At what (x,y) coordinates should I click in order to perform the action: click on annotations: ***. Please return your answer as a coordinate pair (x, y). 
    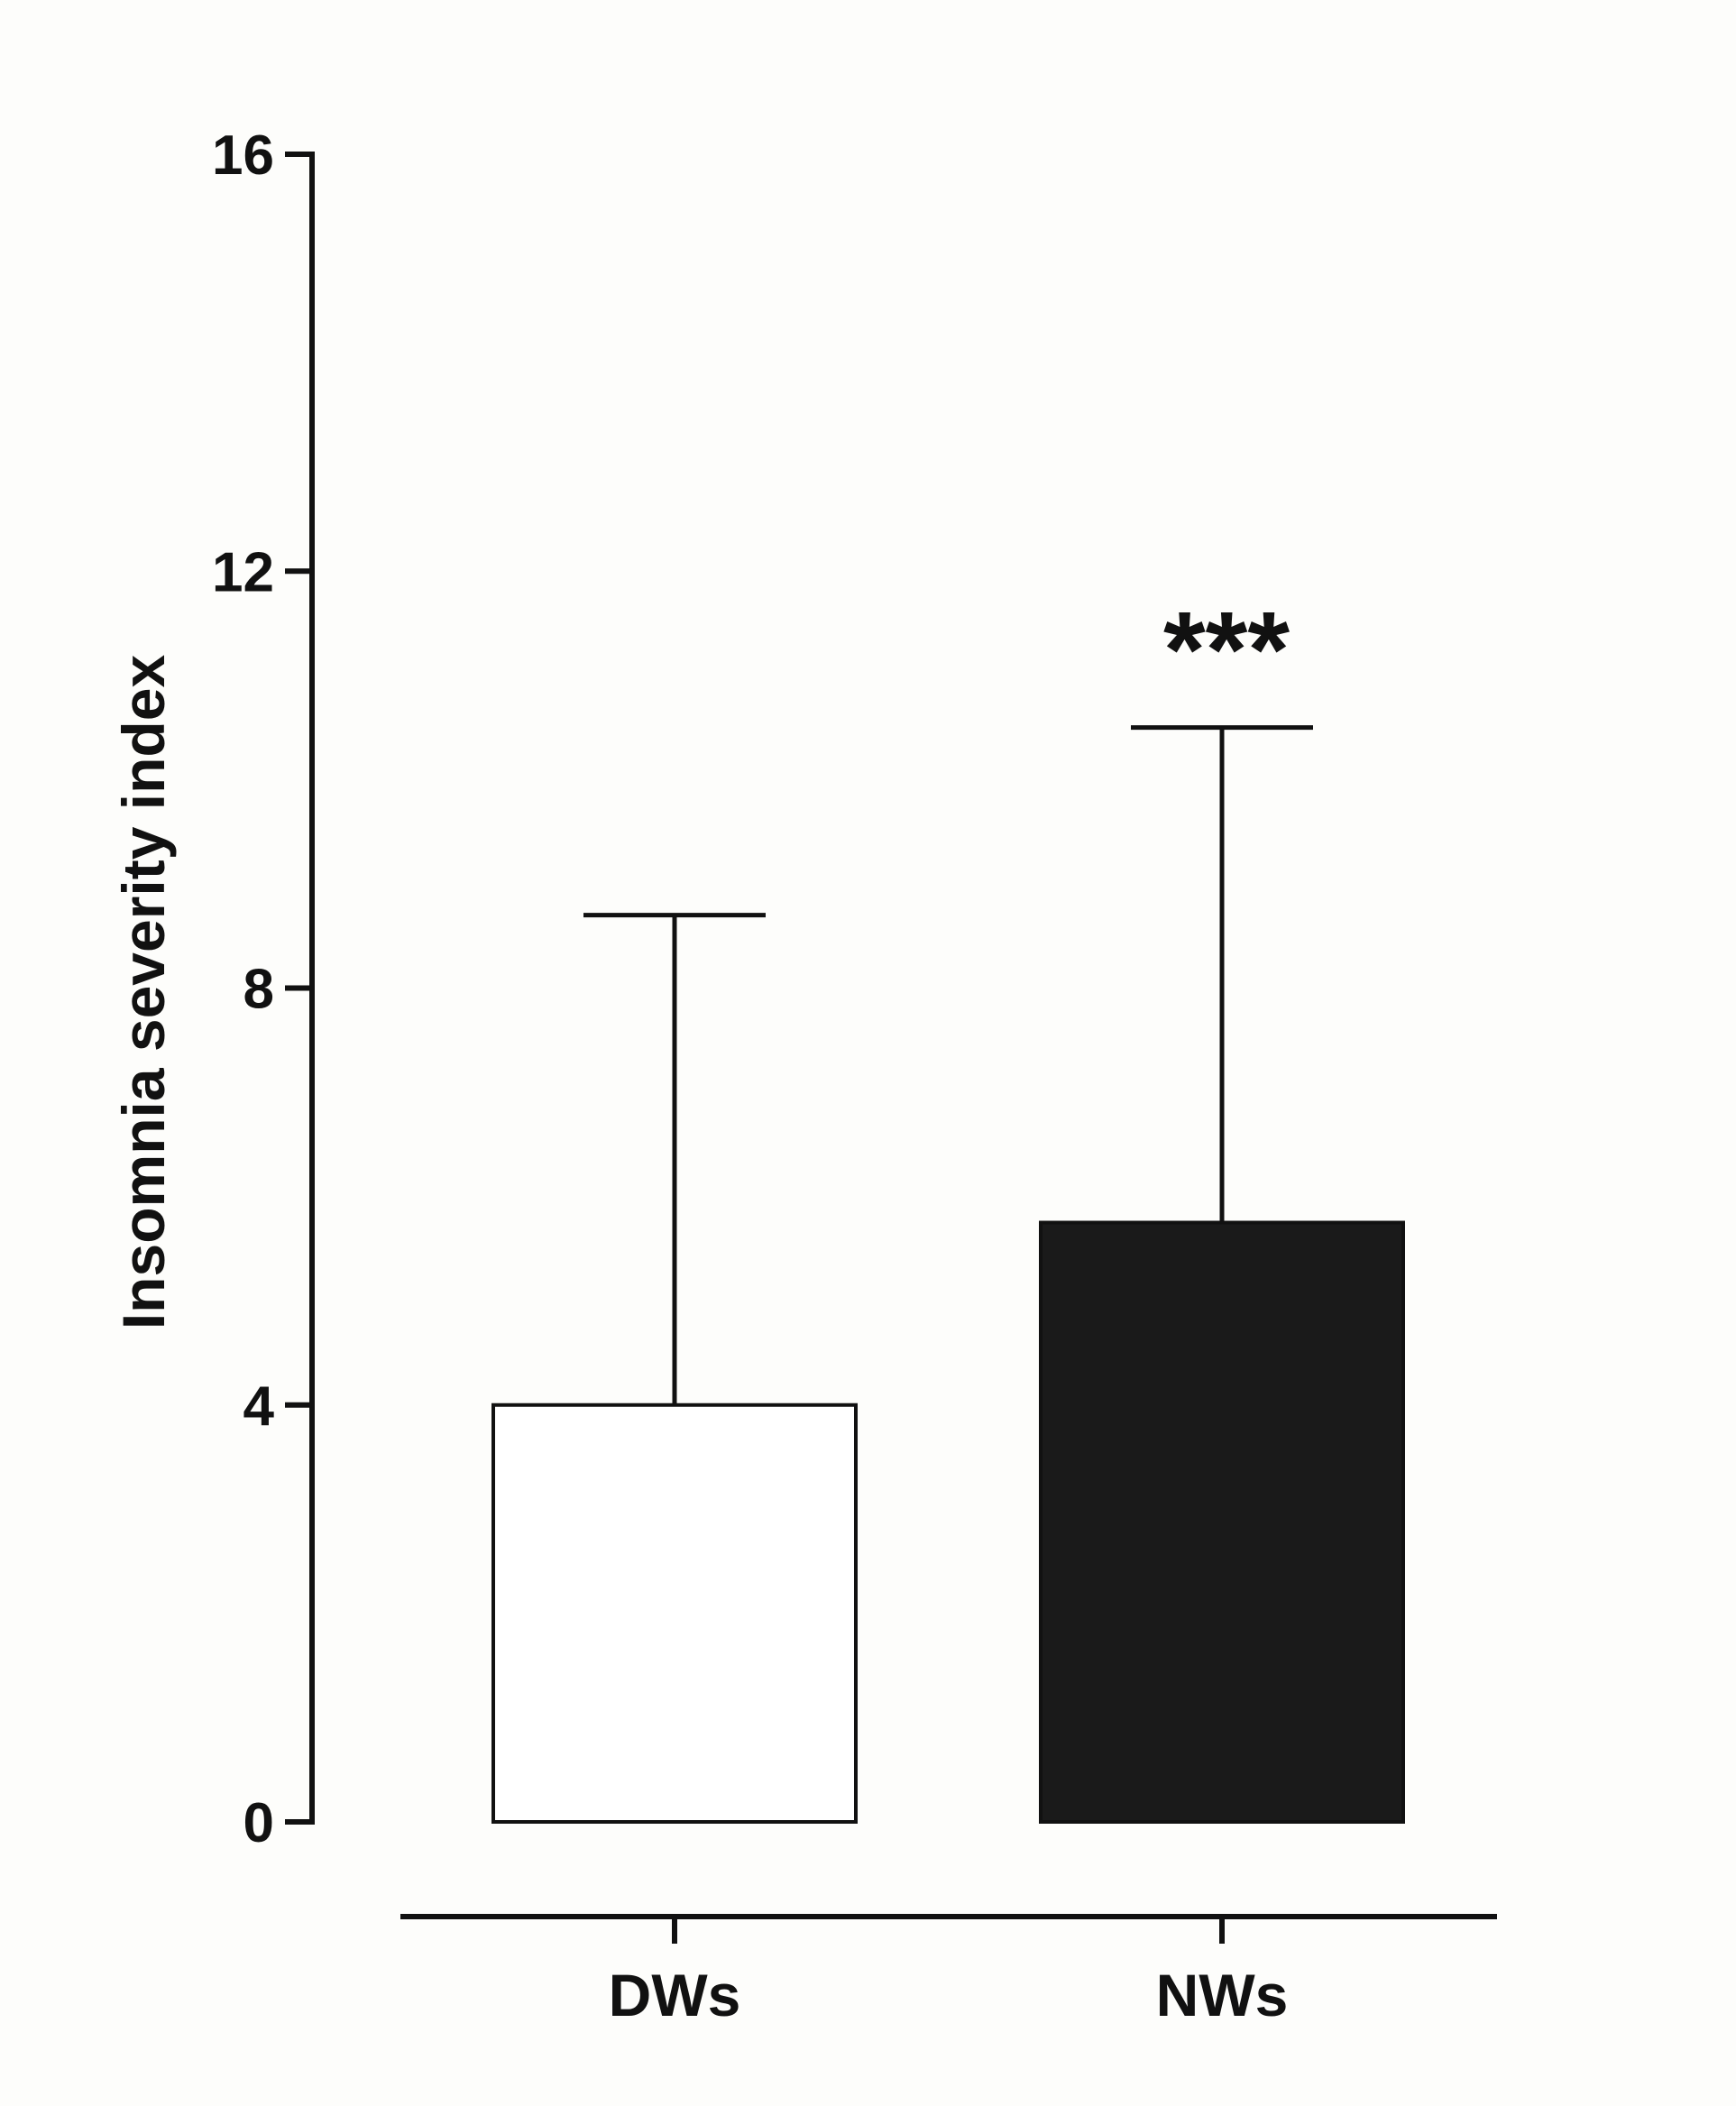
    Looking at the image, I should click on (1226, 651).